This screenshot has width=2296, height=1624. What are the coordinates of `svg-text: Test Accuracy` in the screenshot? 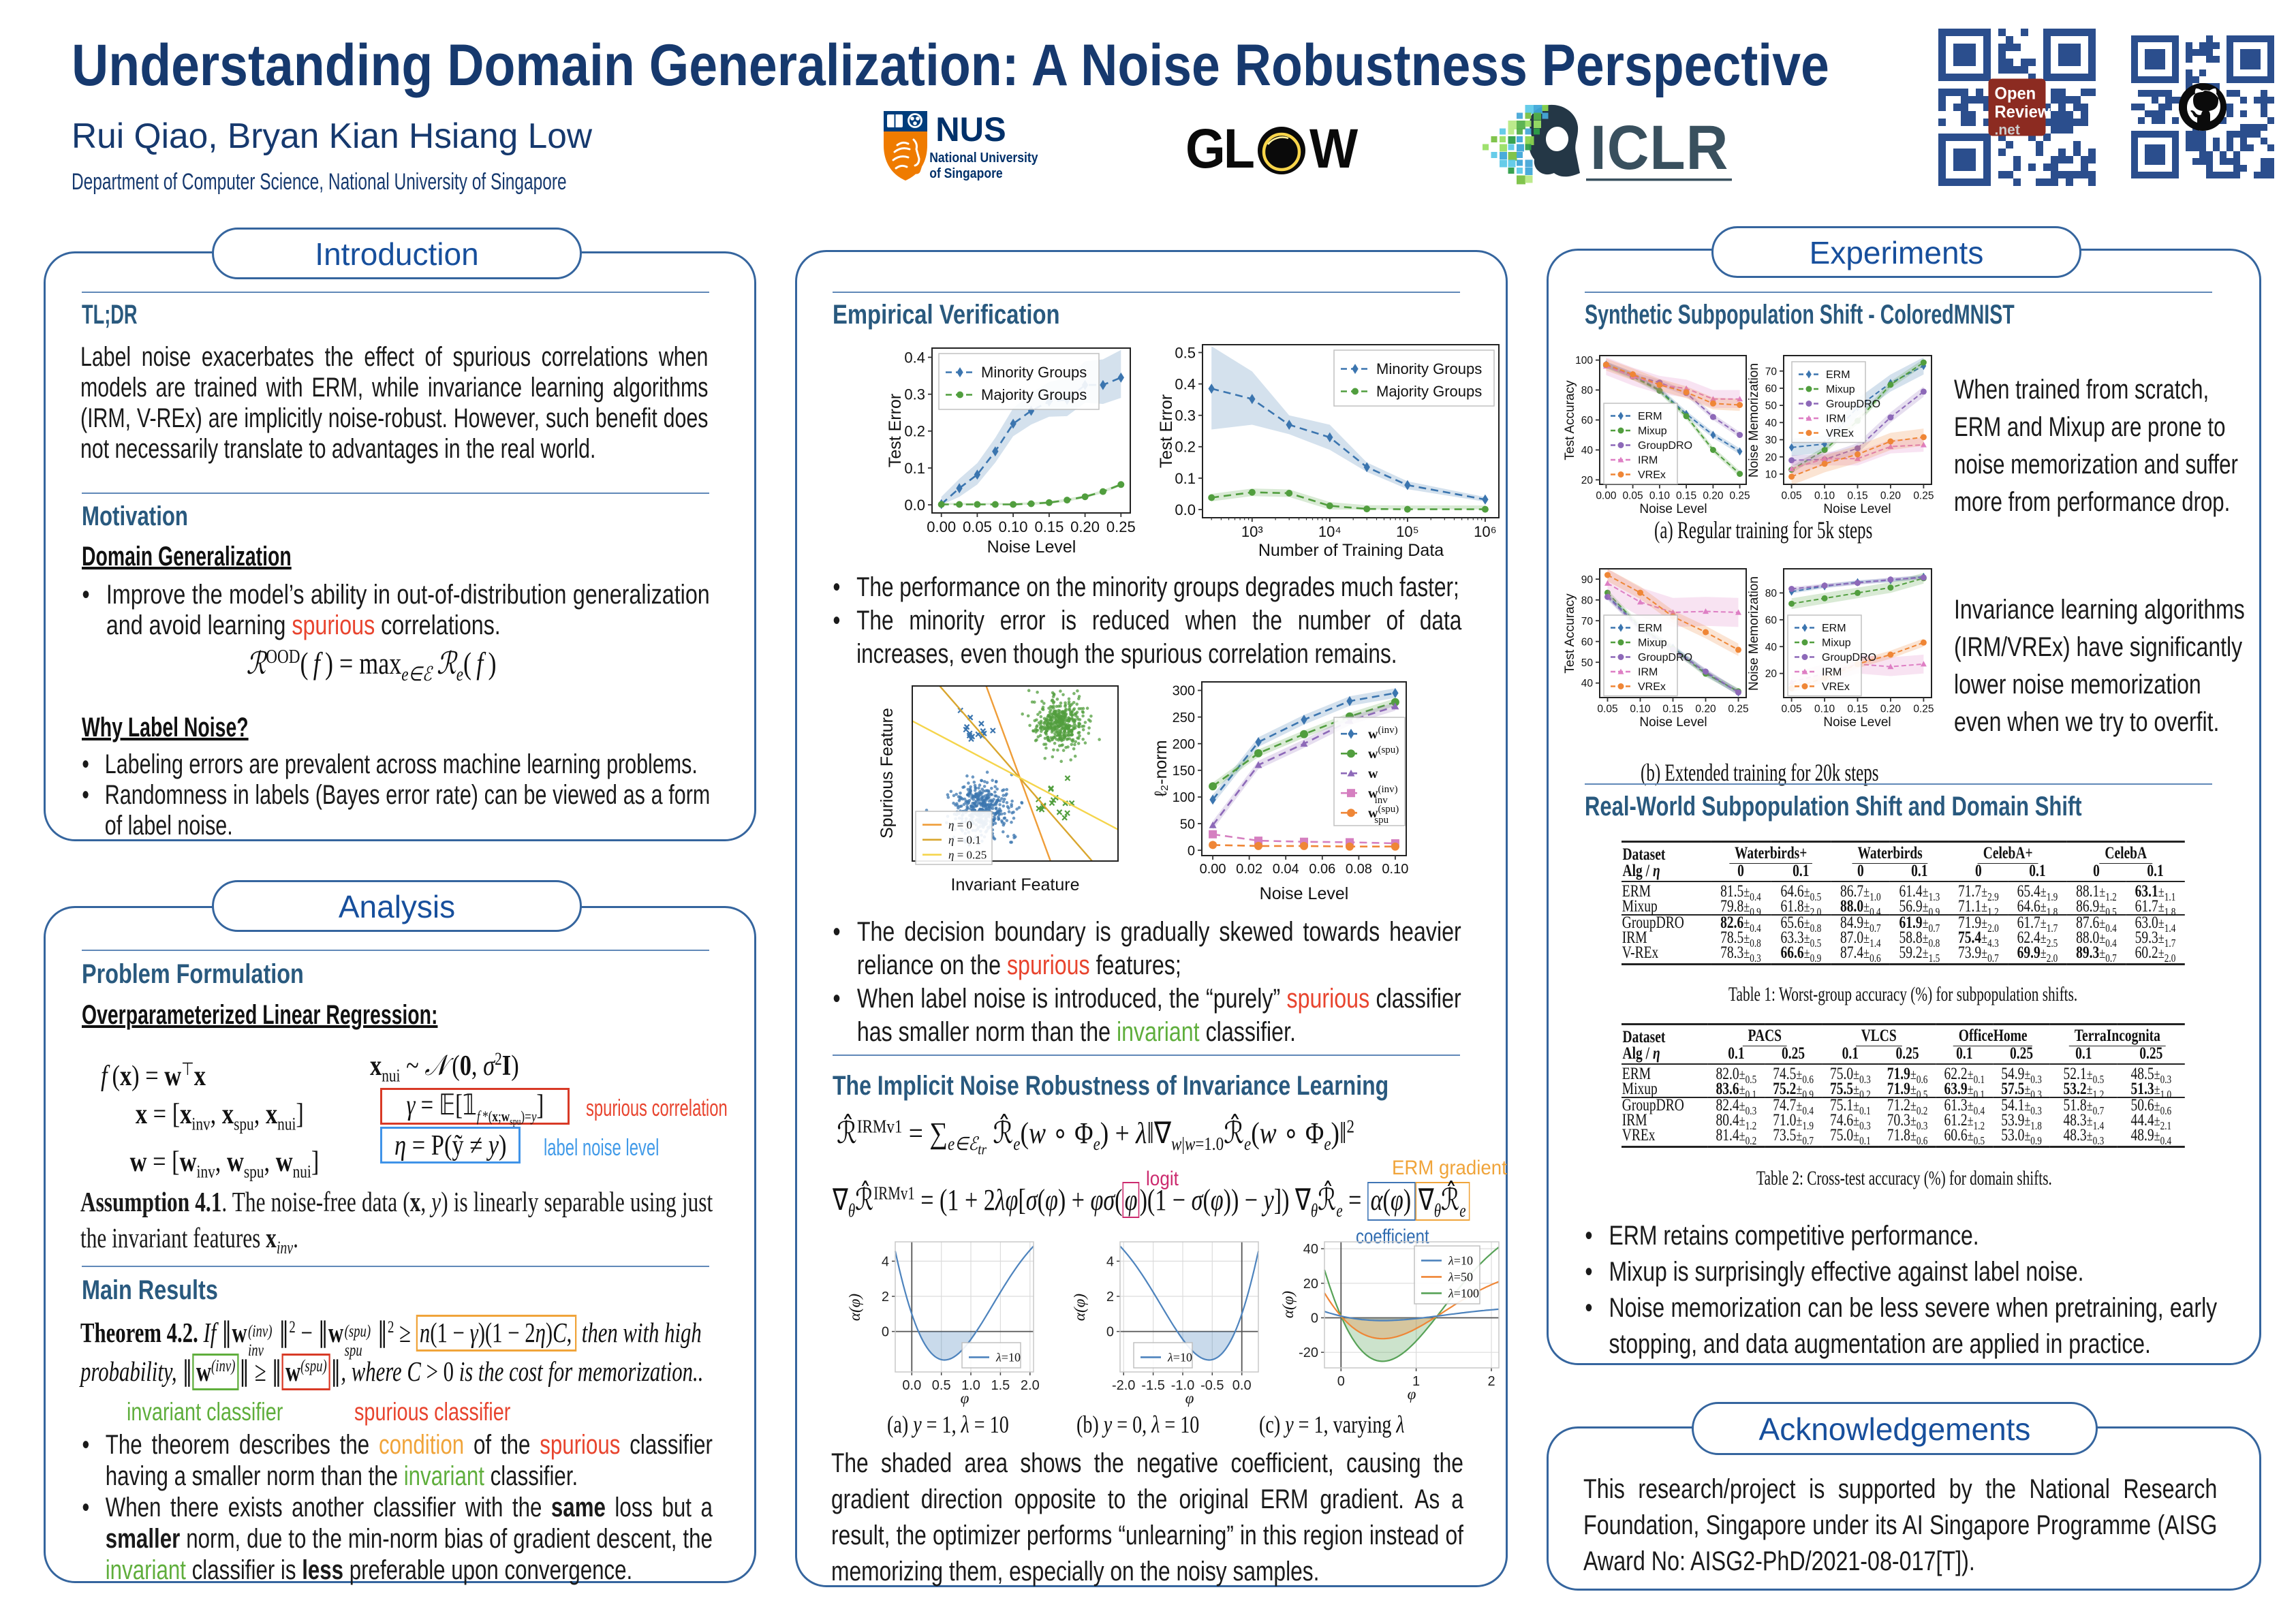 It's located at (1570, 420).